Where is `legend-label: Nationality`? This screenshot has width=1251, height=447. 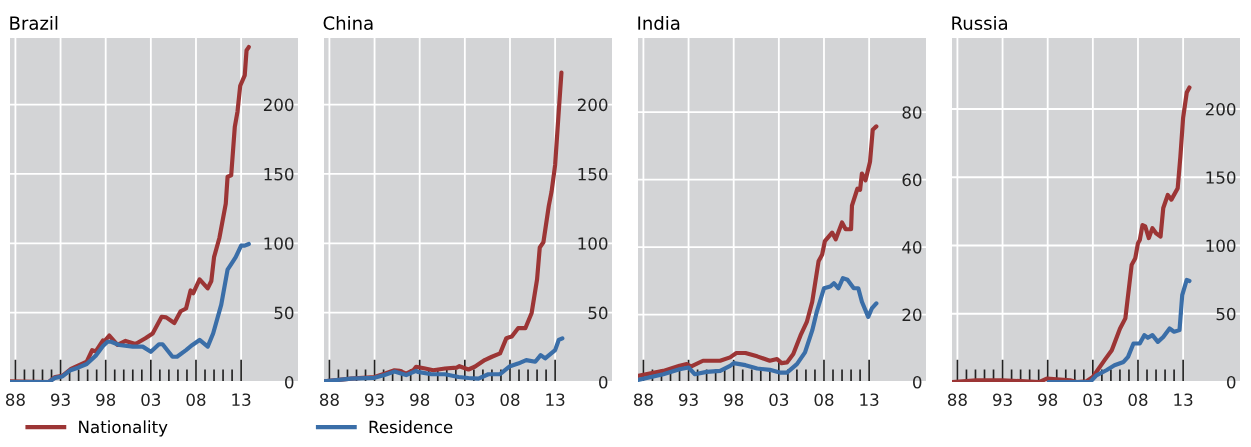
legend-label: Nationality is located at coordinates (123, 428).